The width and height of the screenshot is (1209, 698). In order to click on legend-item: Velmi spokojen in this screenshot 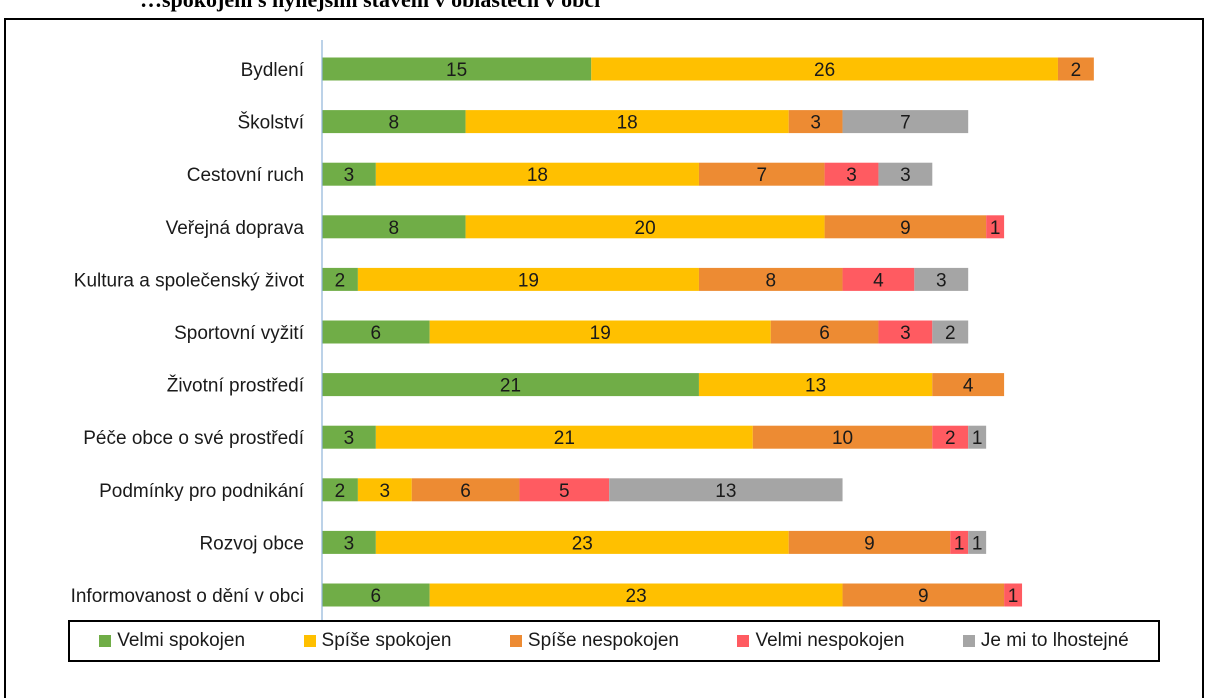, I will do `click(172, 641)`.